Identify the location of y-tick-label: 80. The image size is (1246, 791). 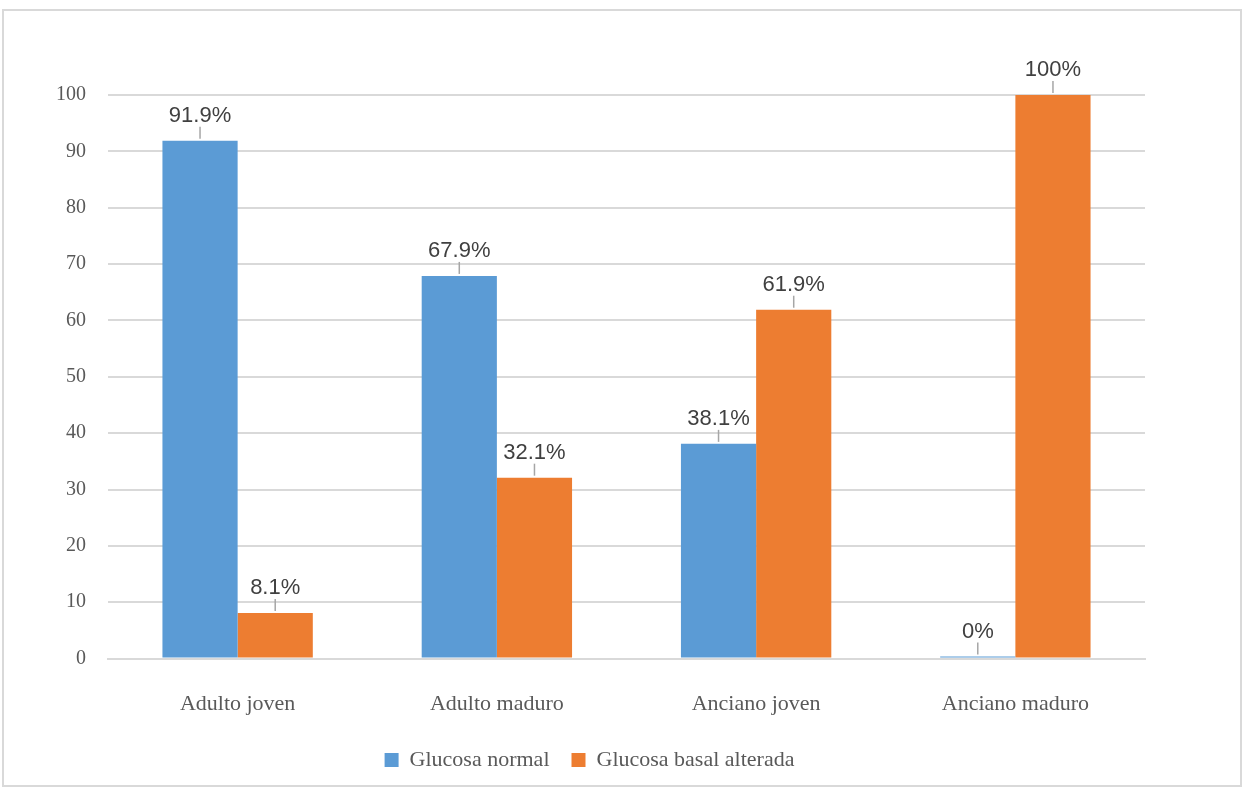
(76, 205).